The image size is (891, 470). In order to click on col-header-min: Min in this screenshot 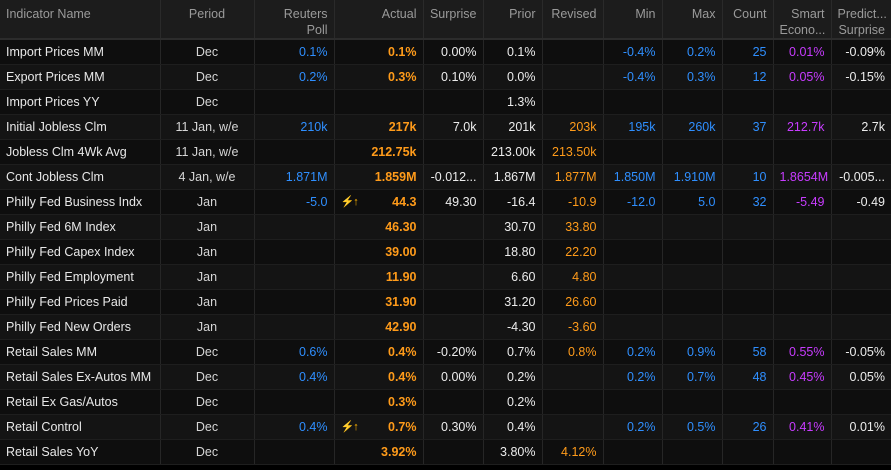, I will do `click(633, 19)`.